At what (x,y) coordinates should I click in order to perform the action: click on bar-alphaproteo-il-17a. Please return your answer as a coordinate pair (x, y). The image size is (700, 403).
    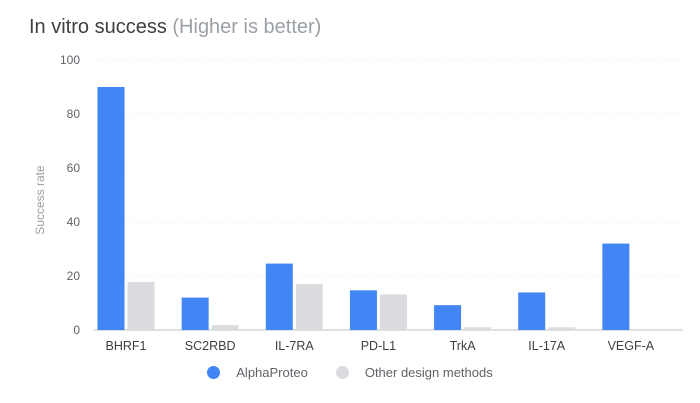
    Looking at the image, I should click on (532, 311).